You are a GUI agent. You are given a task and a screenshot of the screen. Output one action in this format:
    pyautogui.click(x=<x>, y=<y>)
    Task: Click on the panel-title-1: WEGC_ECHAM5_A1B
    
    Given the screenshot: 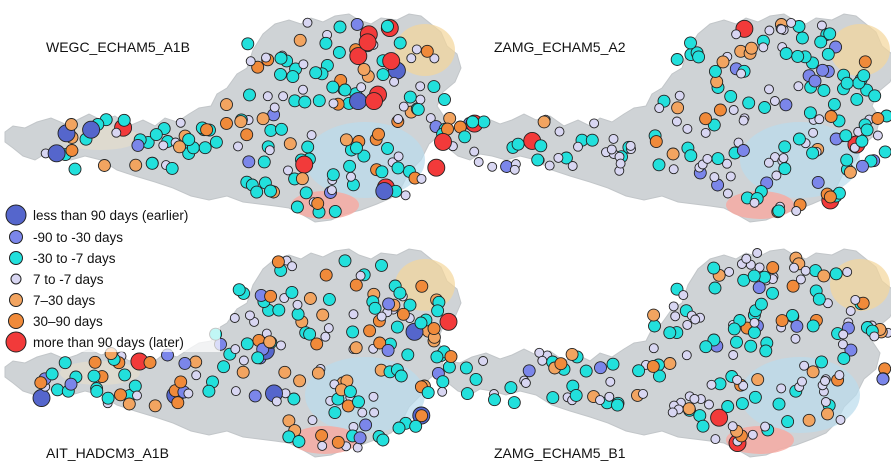 What is the action you would take?
    pyautogui.click(x=118, y=47)
    